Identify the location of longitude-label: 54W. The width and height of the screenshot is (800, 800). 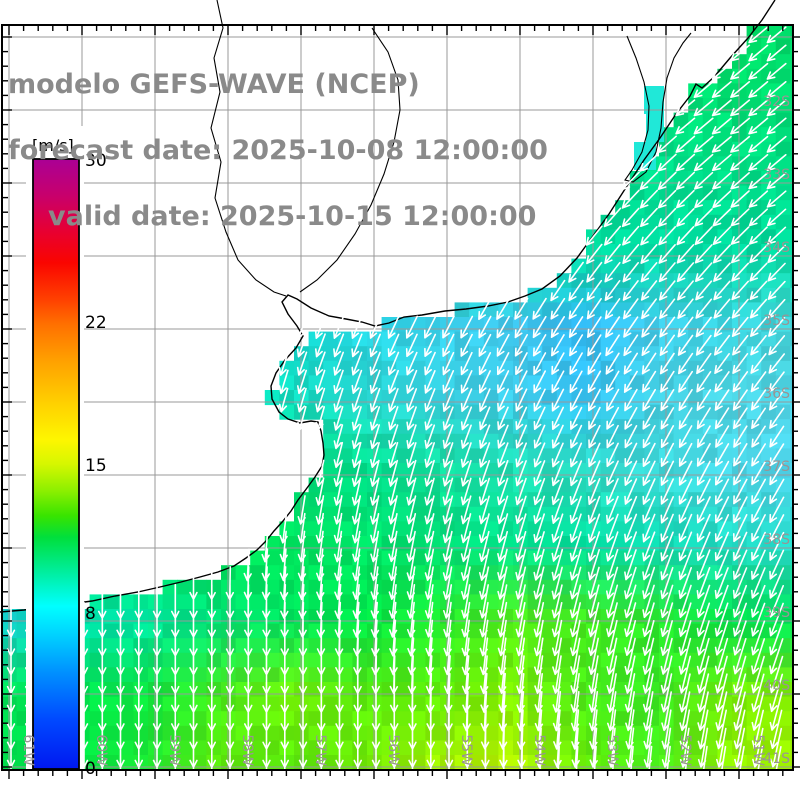
(539, 750).